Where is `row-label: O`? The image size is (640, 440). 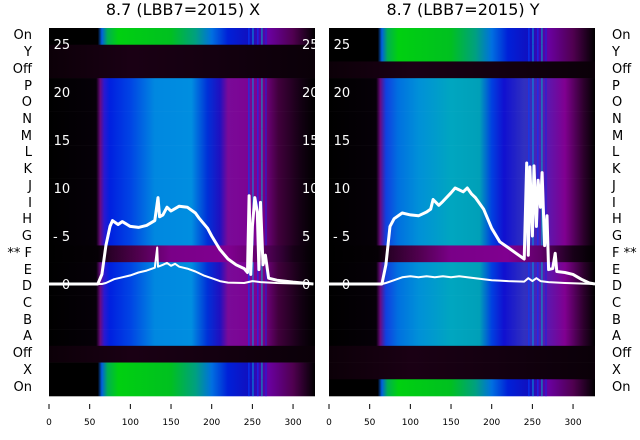 row-label: O is located at coordinates (26, 103).